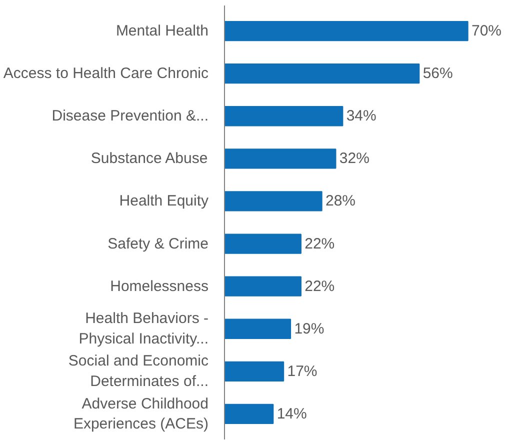  Describe the element at coordinates (159, 286) in the screenshot. I see `y-tick-label: Homelessness` at that location.